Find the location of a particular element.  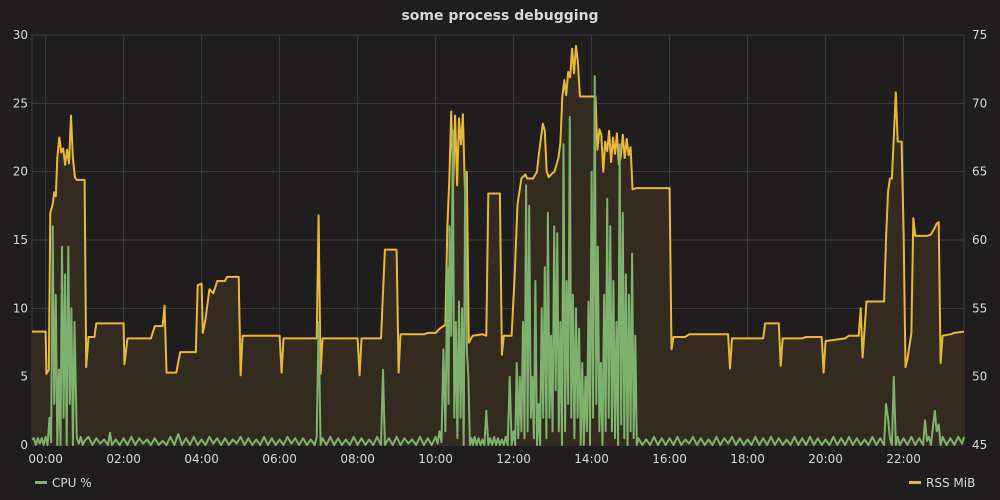

legend: CPU % RSS MiB is located at coordinates (505, 483).